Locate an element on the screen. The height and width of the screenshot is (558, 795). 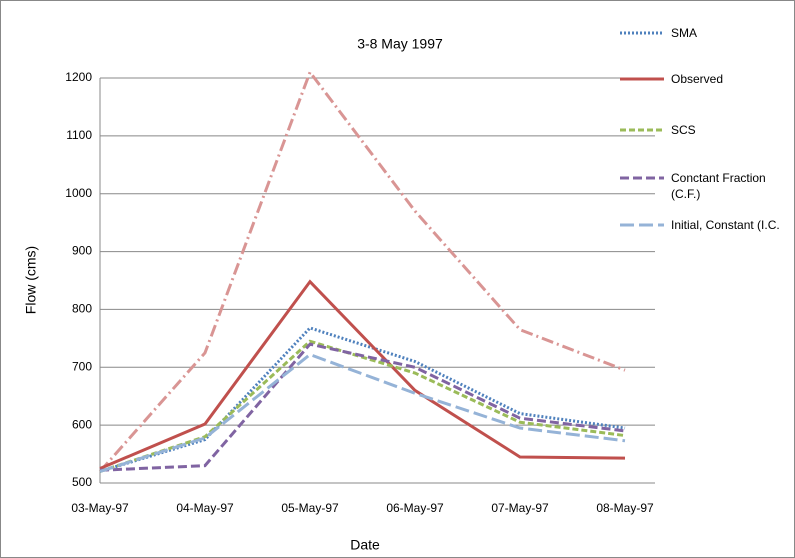
y-tick-label: 500 is located at coordinates (82, 482).